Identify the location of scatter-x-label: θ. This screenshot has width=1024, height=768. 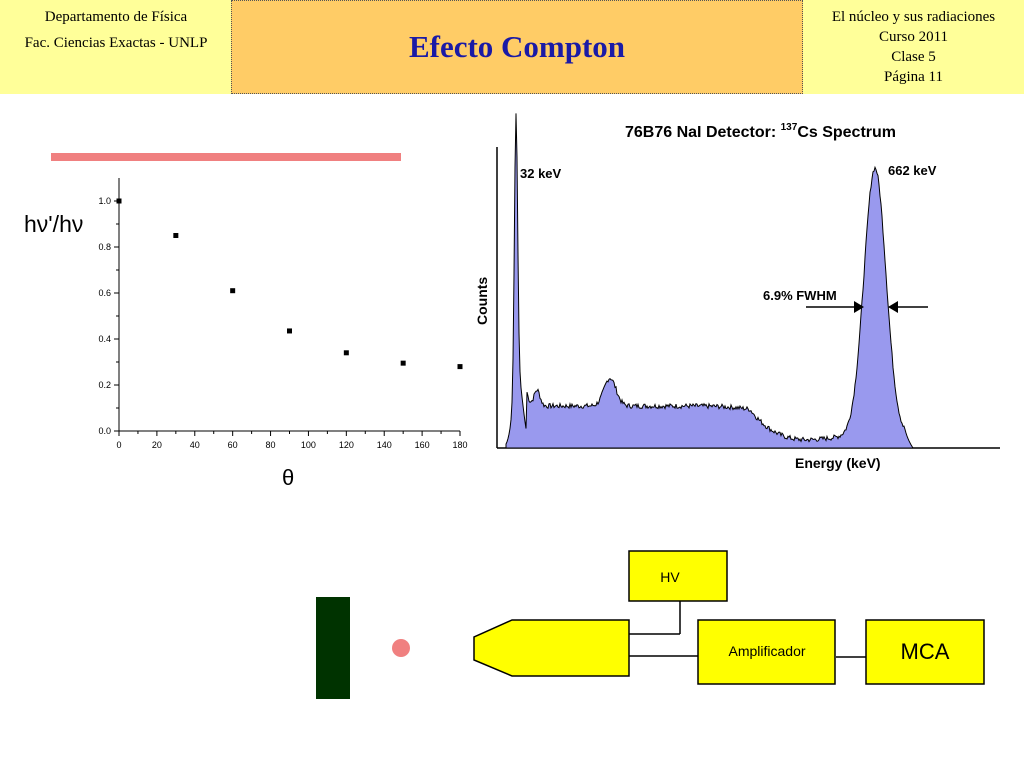
(288, 477).